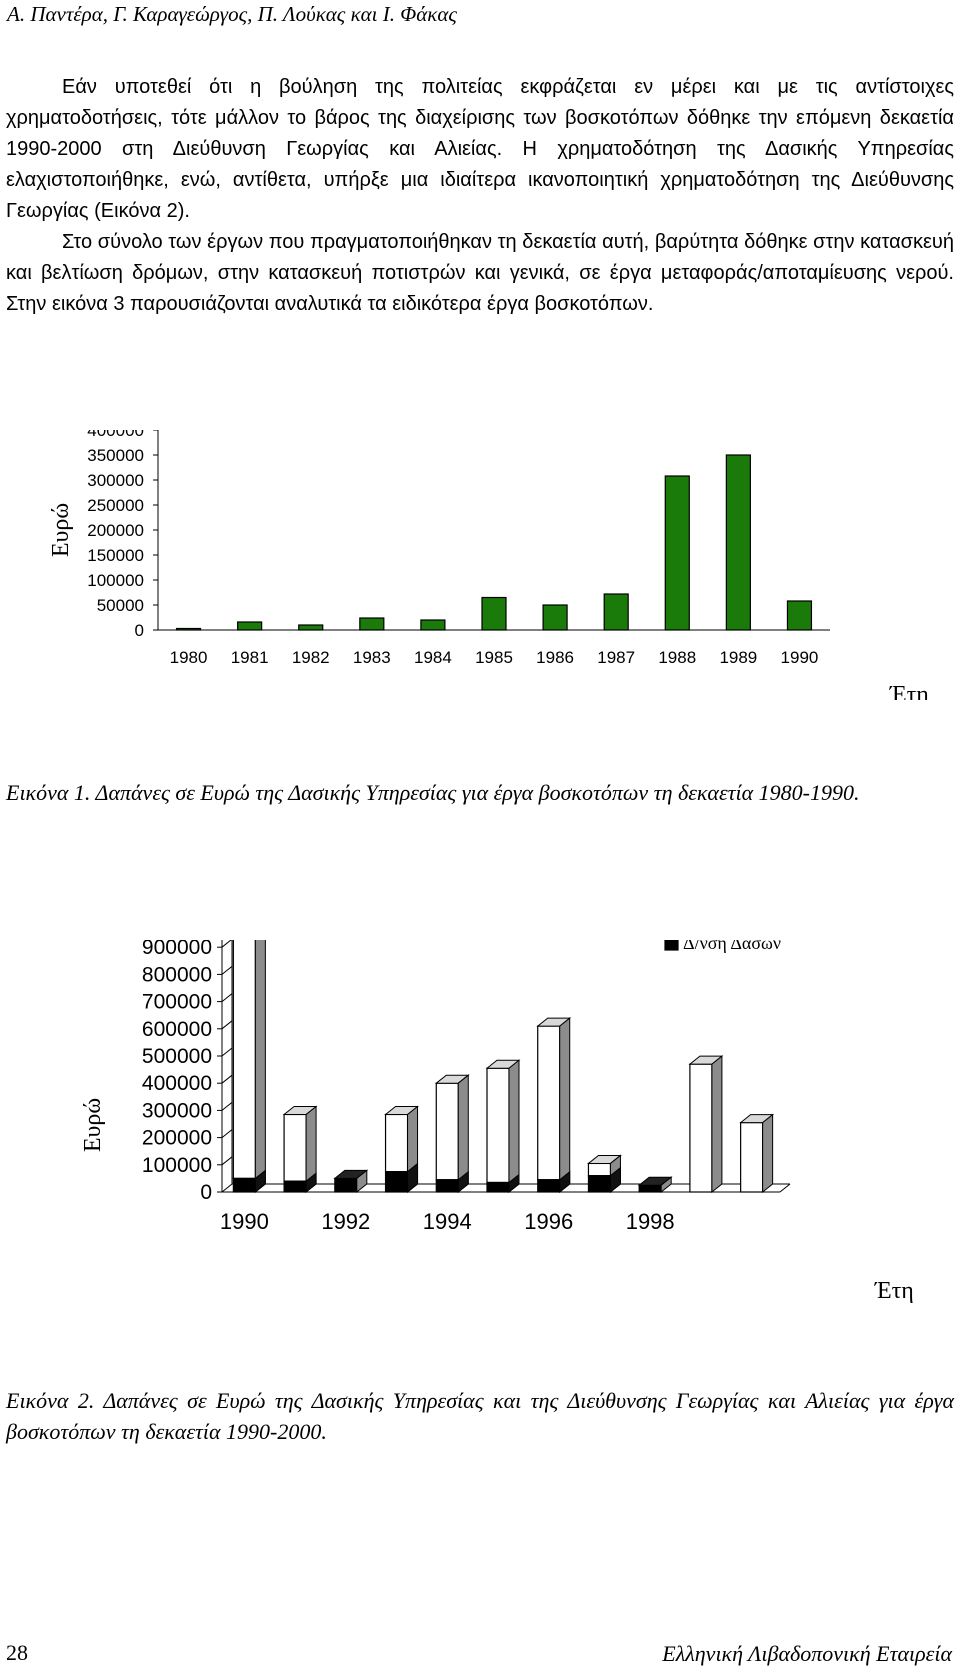 The image size is (960, 1674). What do you see at coordinates (177, 1056) in the screenshot?
I see `chart2-y-tick-label: 500000` at bounding box center [177, 1056].